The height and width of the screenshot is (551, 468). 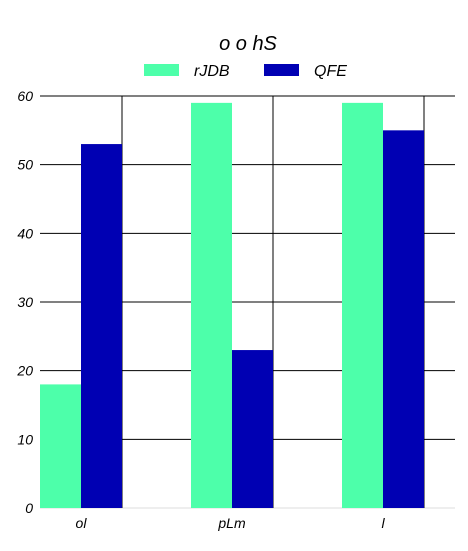 What do you see at coordinates (383, 523) in the screenshot?
I see `x-tick-label: l` at bounding box center [383, 523].